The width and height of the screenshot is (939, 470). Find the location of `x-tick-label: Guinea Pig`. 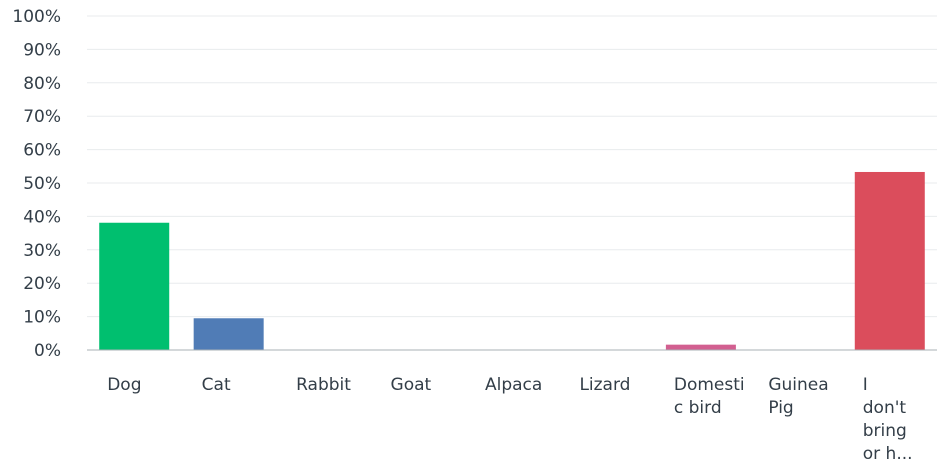

x-tick-label: Guinea Pig is located at coordinates (798, 396).